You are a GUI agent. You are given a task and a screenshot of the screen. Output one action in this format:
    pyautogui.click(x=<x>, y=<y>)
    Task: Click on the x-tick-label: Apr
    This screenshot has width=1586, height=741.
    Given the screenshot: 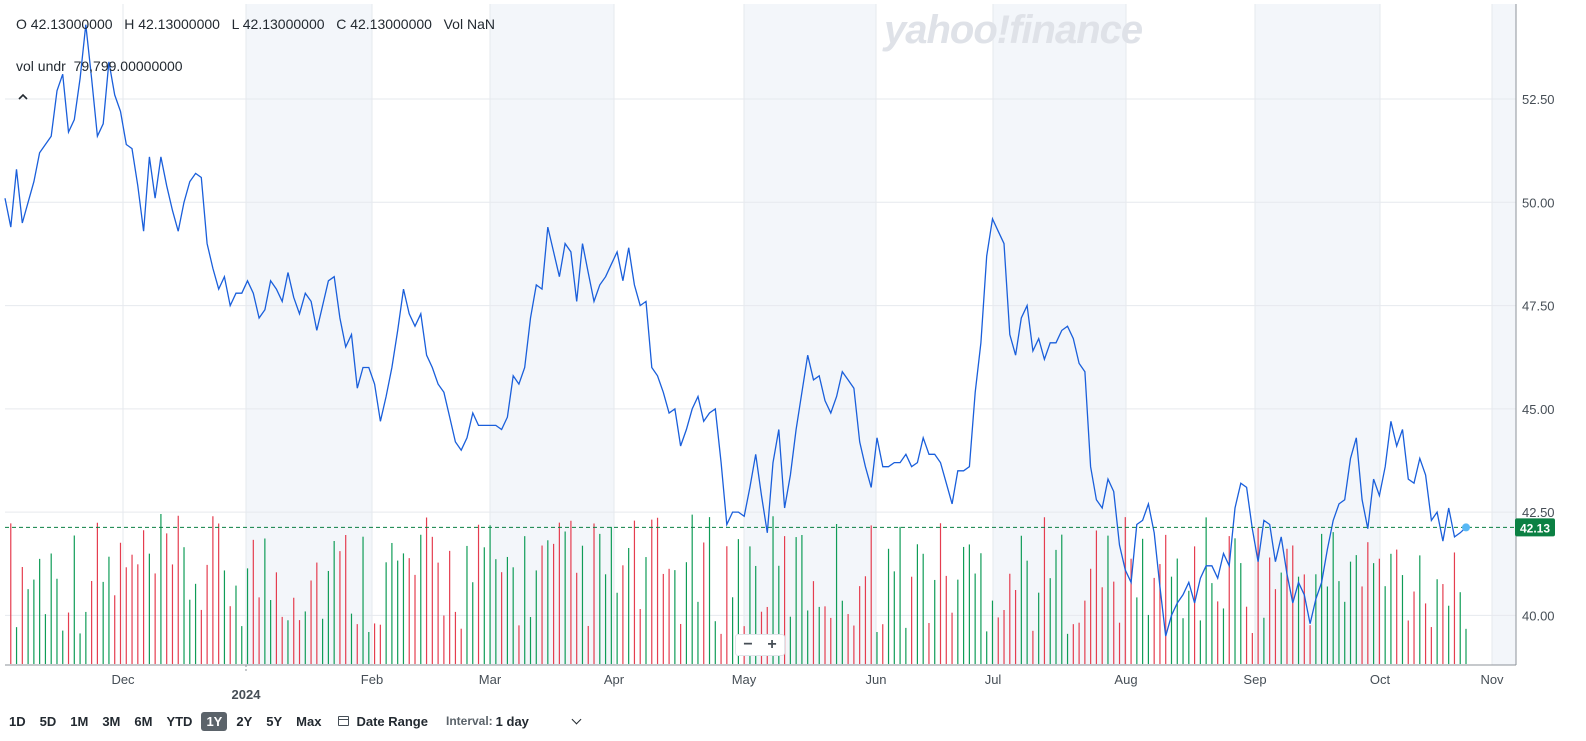 What is the action you would take?
    pyautogui.click(x=614, y=679)
    